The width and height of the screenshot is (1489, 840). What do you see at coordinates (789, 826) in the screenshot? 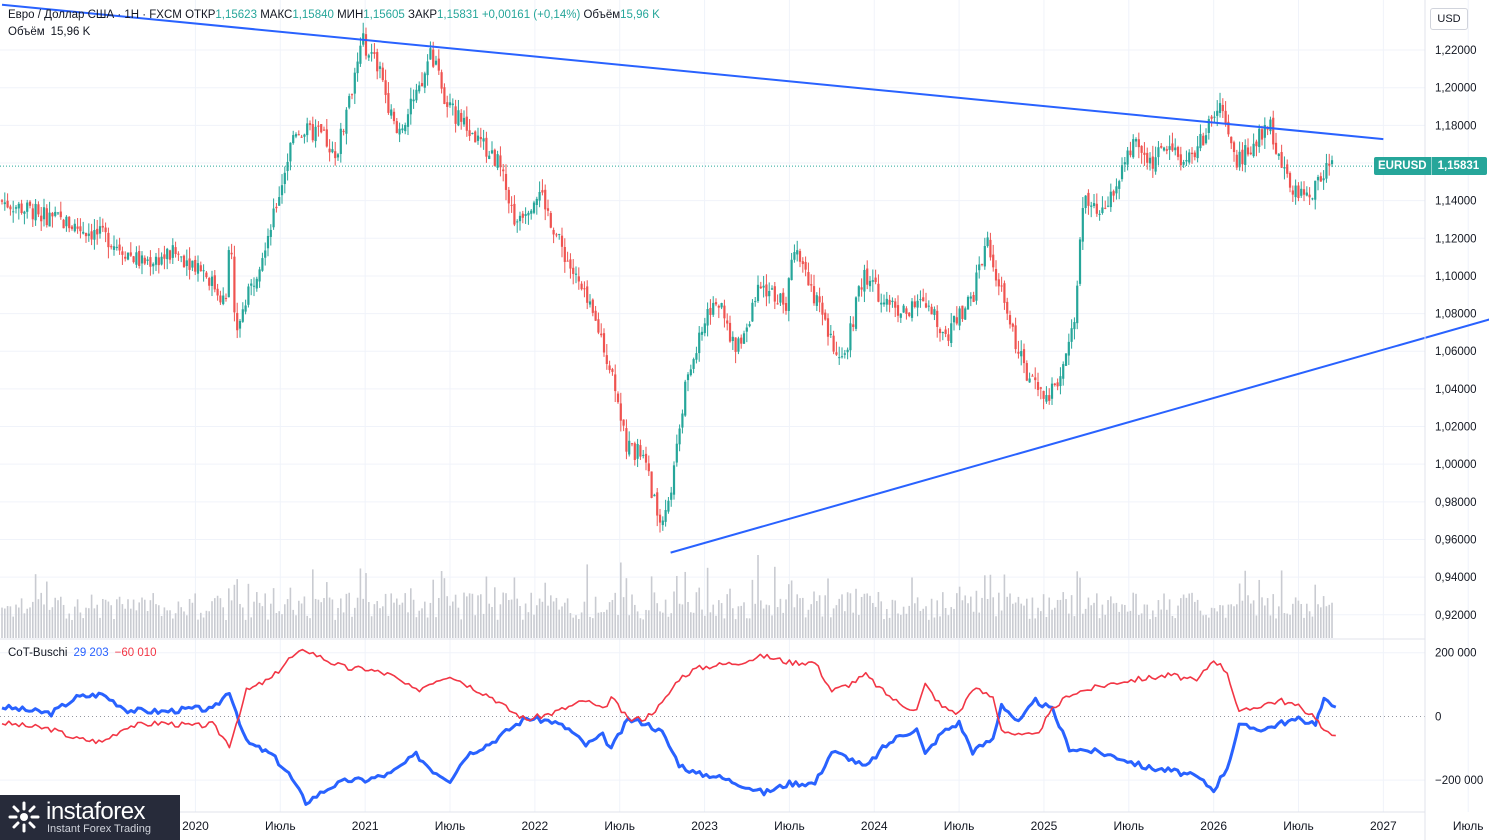
I see `time-tick-label: Июль` at bounding box center [789, 826].